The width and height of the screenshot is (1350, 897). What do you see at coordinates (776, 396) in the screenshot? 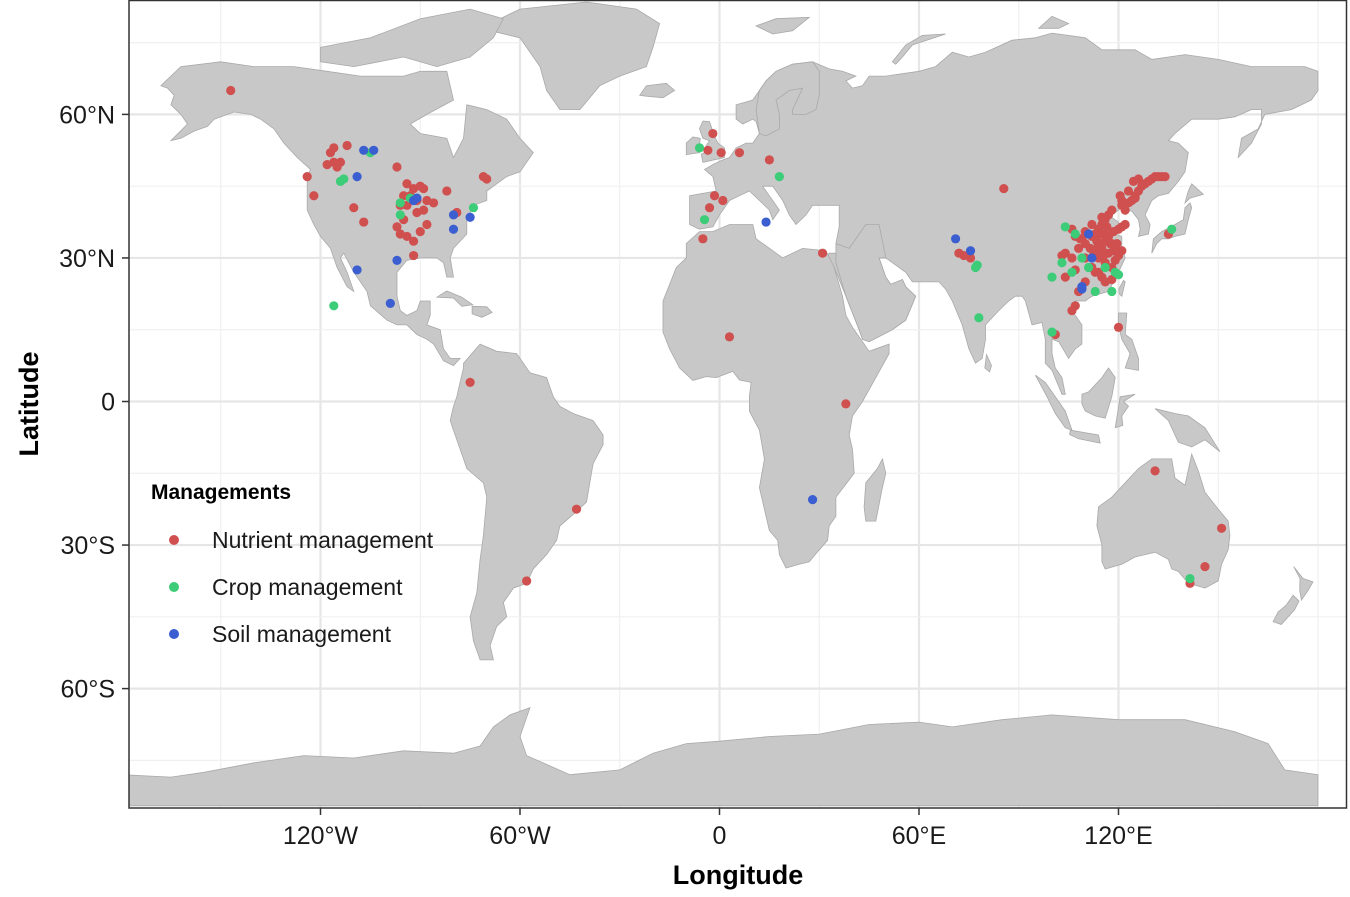
I see `land-africa` at bounding box center [776, 396].